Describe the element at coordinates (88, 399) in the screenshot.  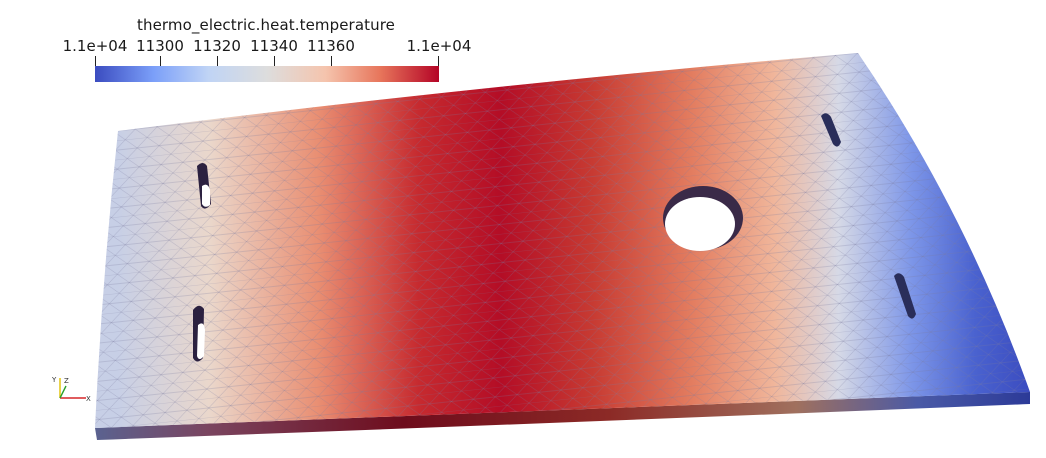
I see `axis-x-label: X` at that location.